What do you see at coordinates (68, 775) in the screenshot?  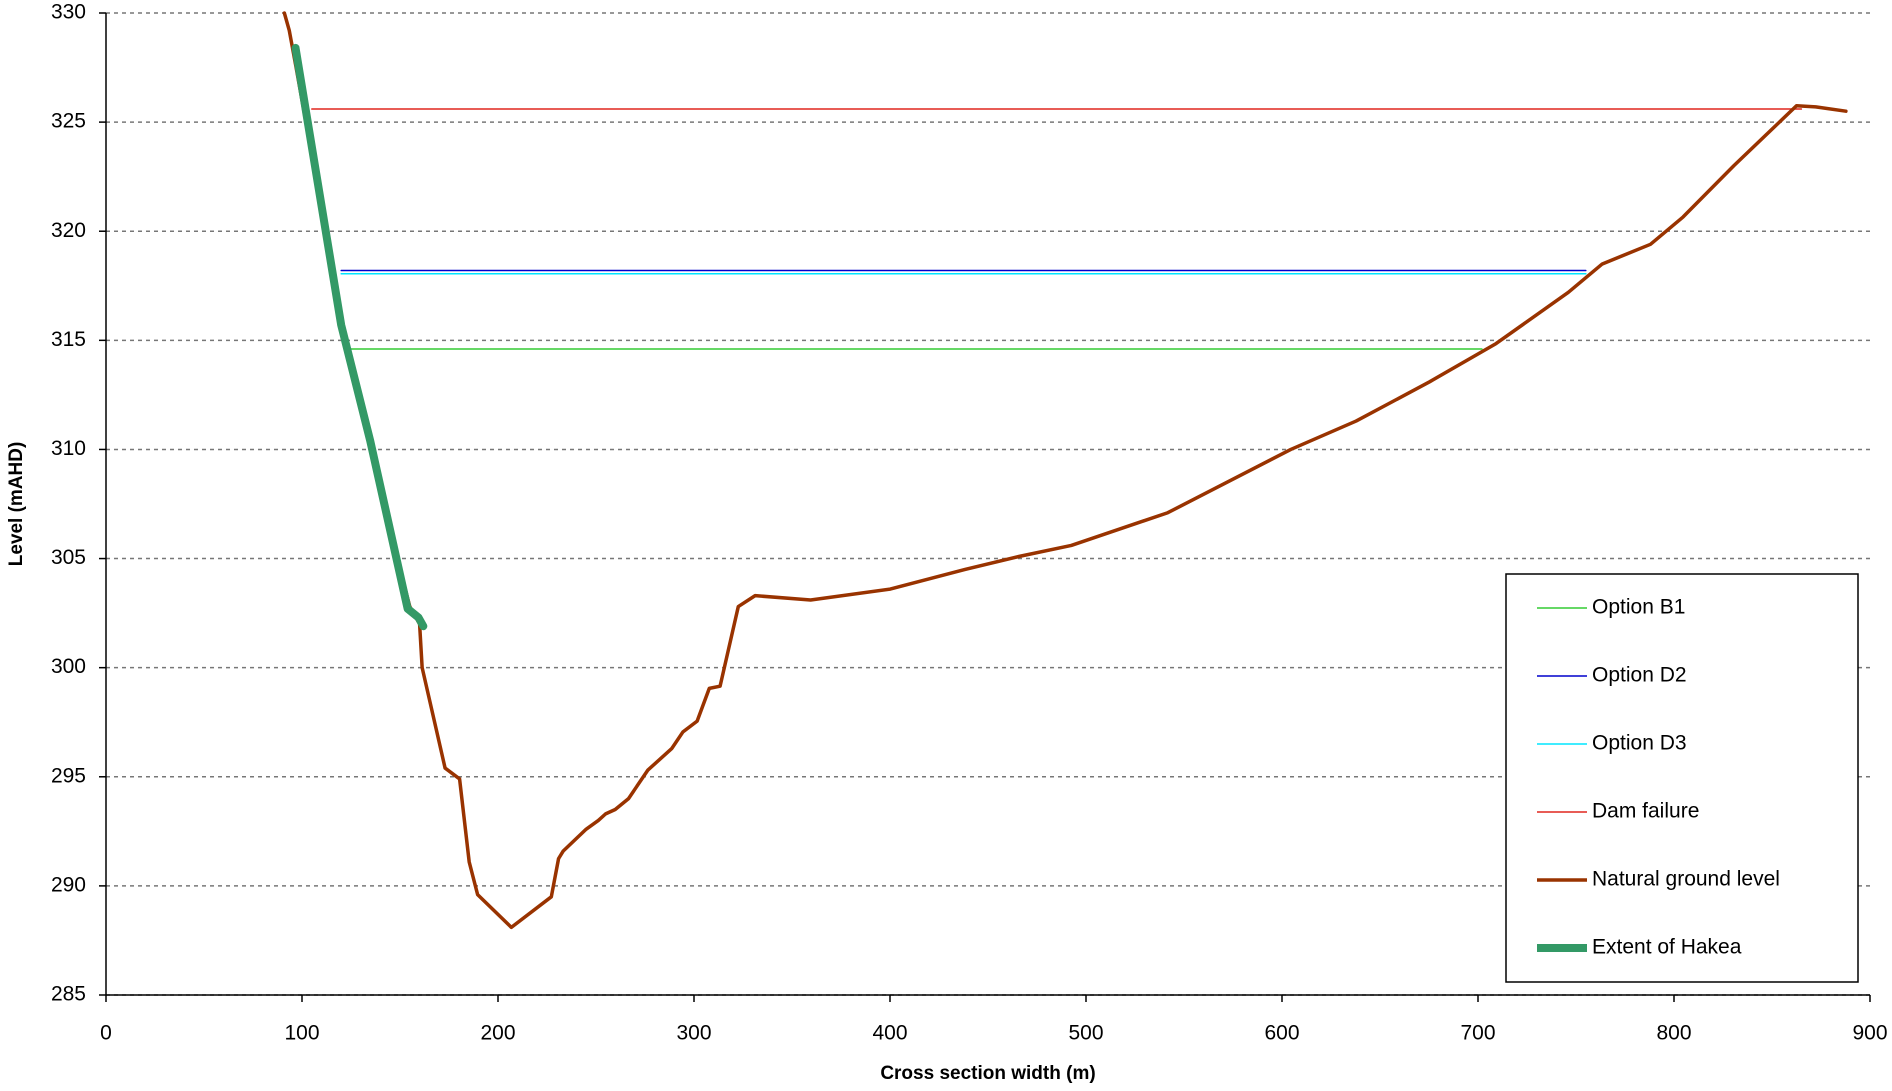 I see `y-tick-label: 295` at bounding box center [68, 775].